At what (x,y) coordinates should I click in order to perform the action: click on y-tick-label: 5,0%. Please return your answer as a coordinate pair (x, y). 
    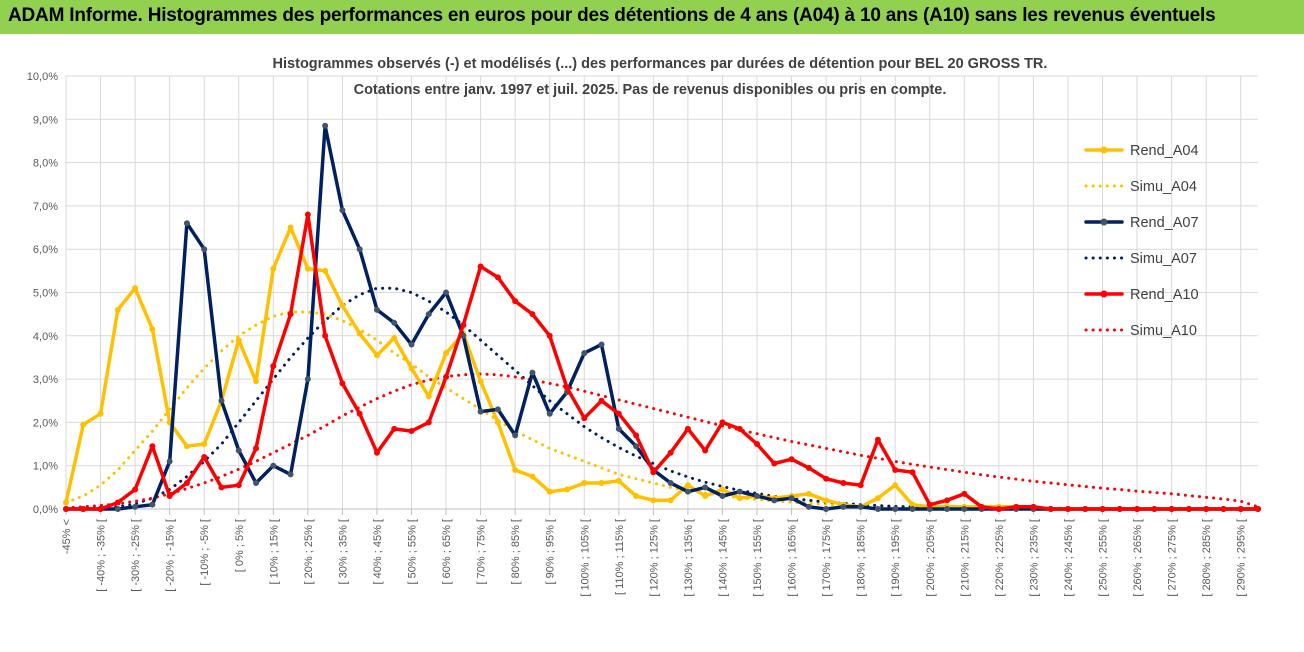
    Looking at the image, I should click on (45, 294).